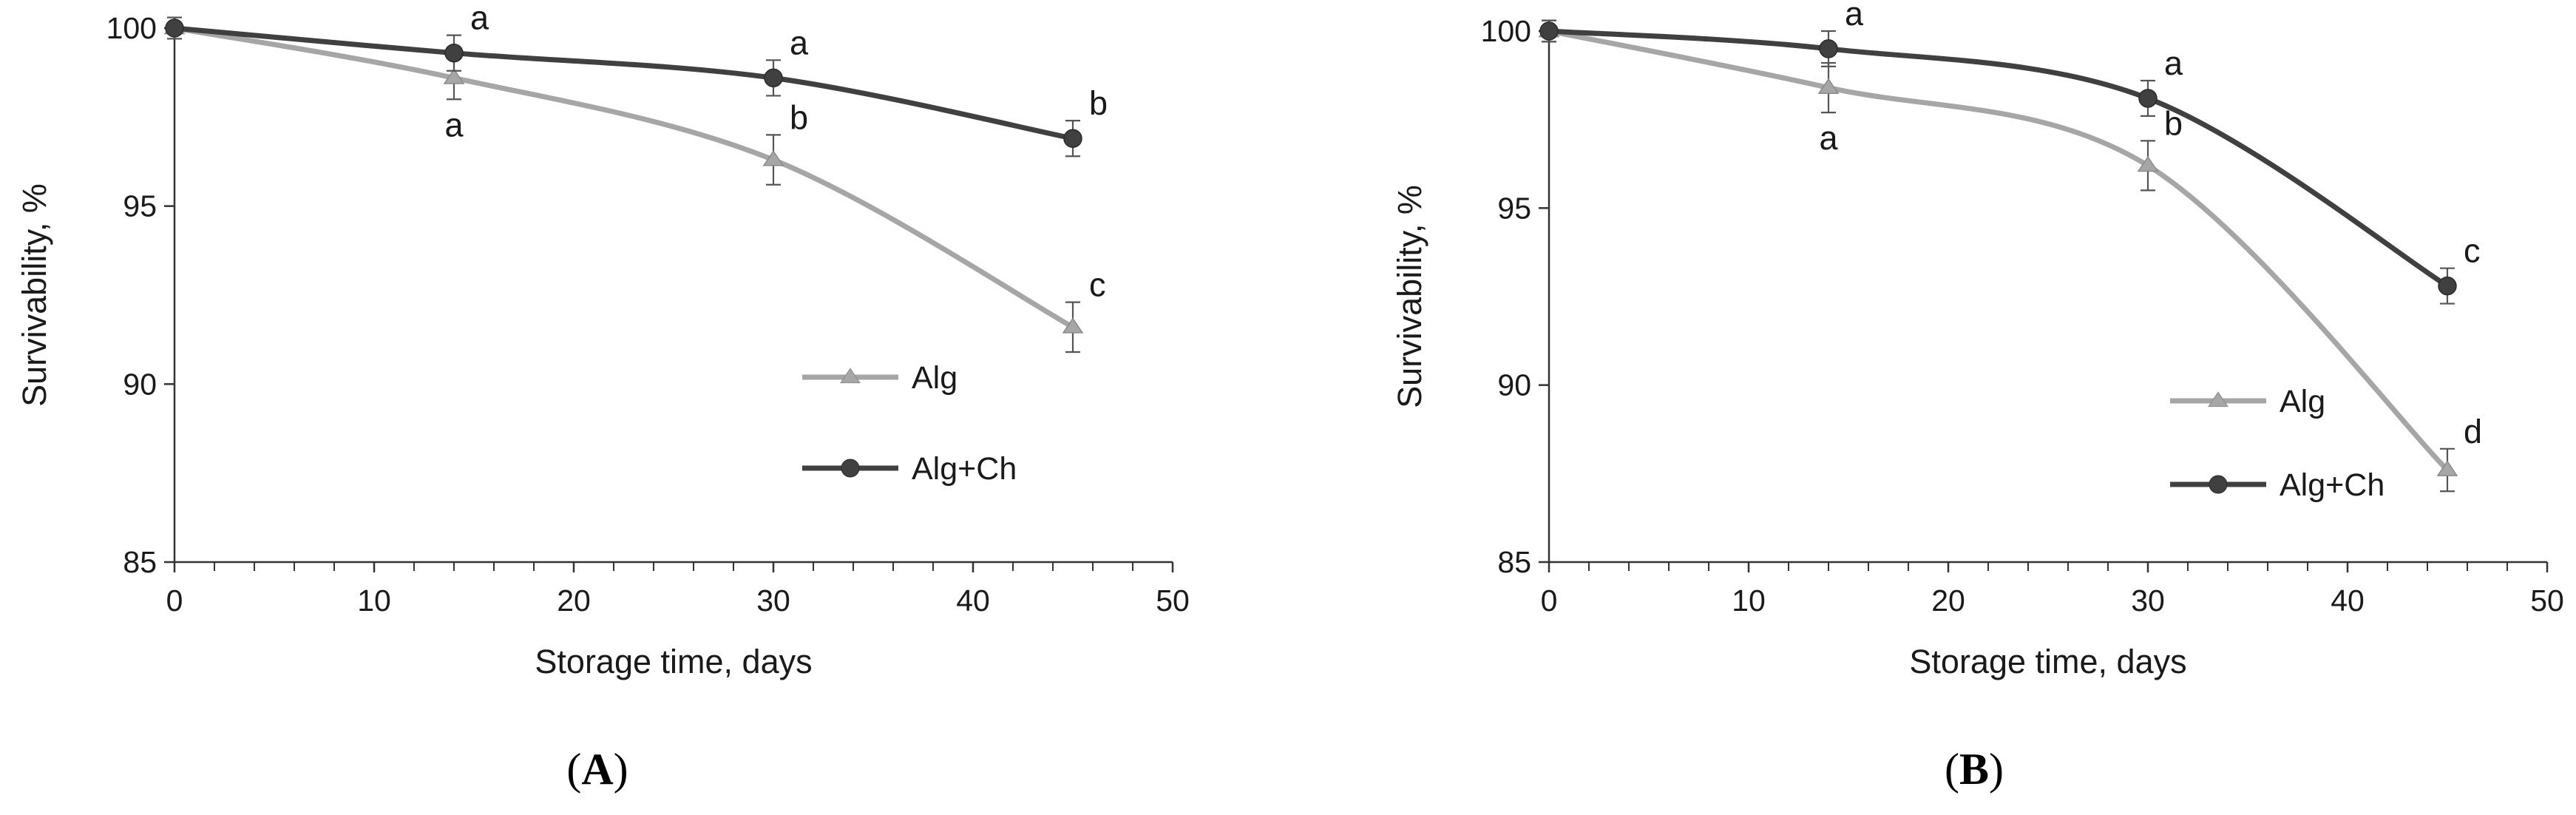 This screenshot has width=2576, height=815. I want to click on legend-a: Alg Alg+Ch, so click(909, 423).